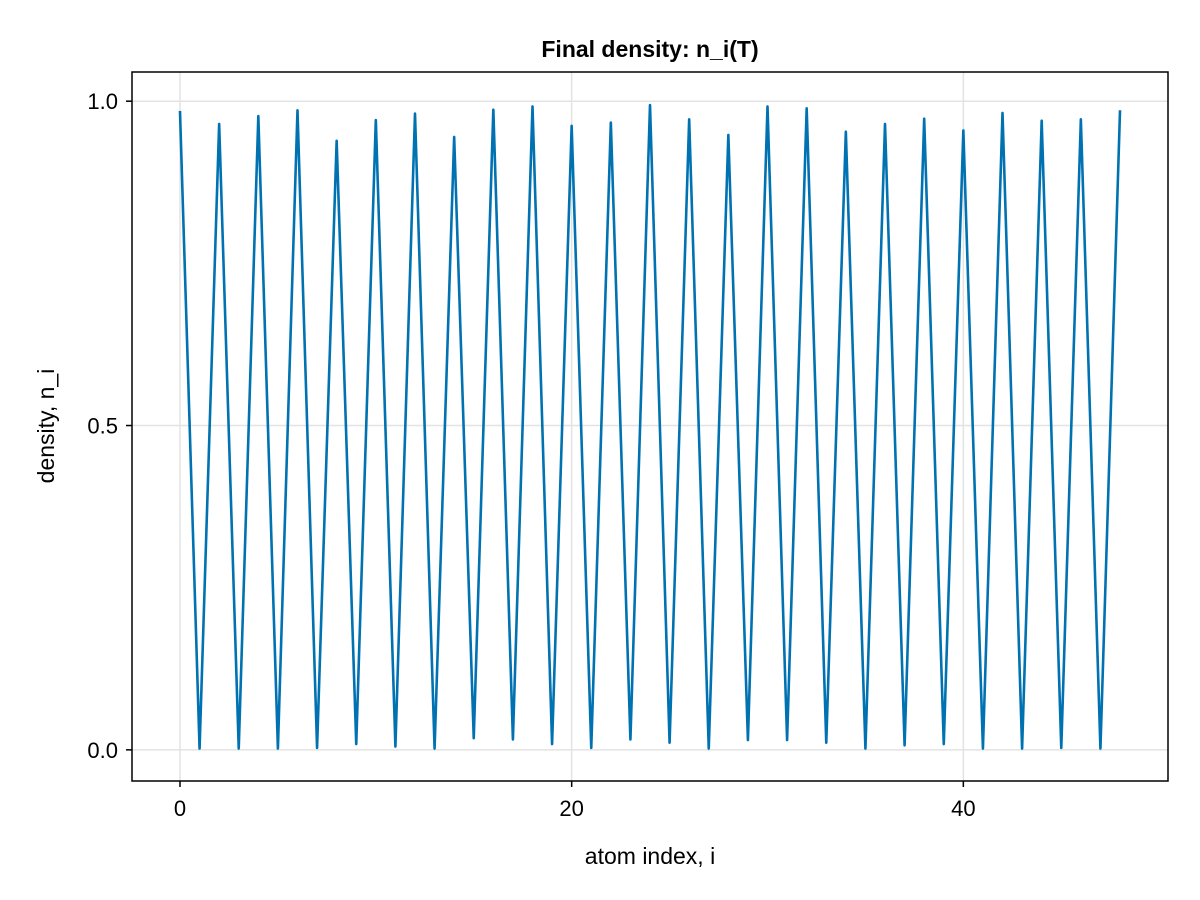 The height and width of the screenshot is (900, 1200). What do you see at coordinates (571, 808) in the screenshot?
I see `x-tick-label: 20` at bounding box center [571, 808].